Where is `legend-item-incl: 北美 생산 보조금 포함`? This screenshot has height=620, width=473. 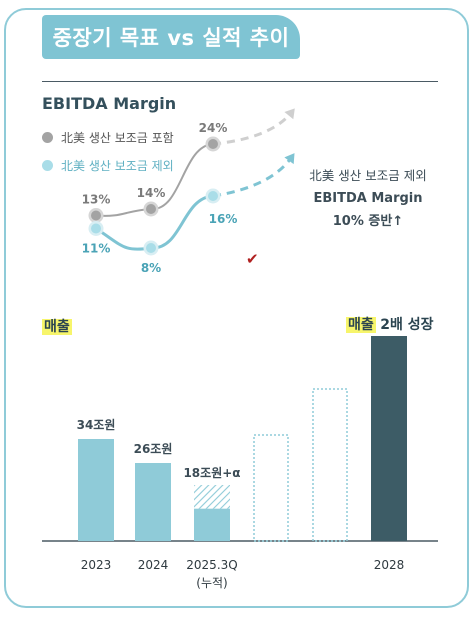
legend-item-incl: 北美 생산 보조금 포함 is located at coordinates (108, 137).